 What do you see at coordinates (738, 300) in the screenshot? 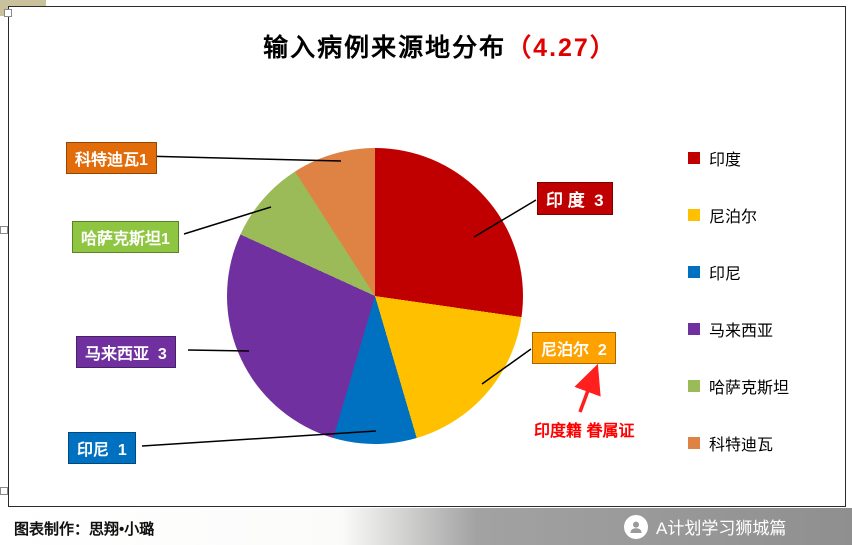
I see `legend: 印度尼泊尔印尼马来西亚哈萨克斯坦科特迪瓦` at bounding box center [738, 300].